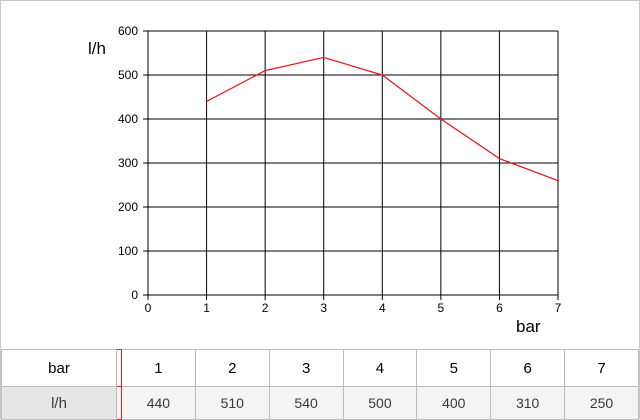 The image size is (640, 420). What do you see at coordinates (265, 308) in the screenshot?
I see `x-tick-label: 2` at bounding box center [265, 308].